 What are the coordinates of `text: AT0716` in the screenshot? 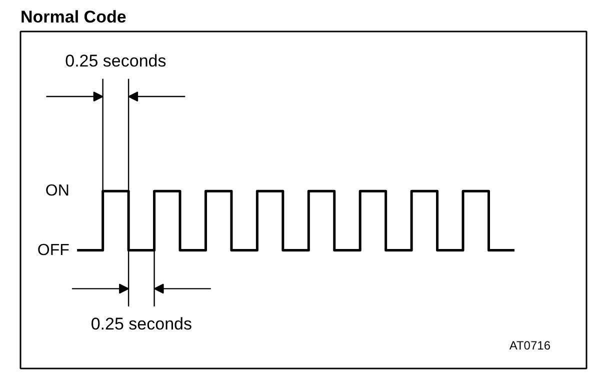 It's located at (530, 345).